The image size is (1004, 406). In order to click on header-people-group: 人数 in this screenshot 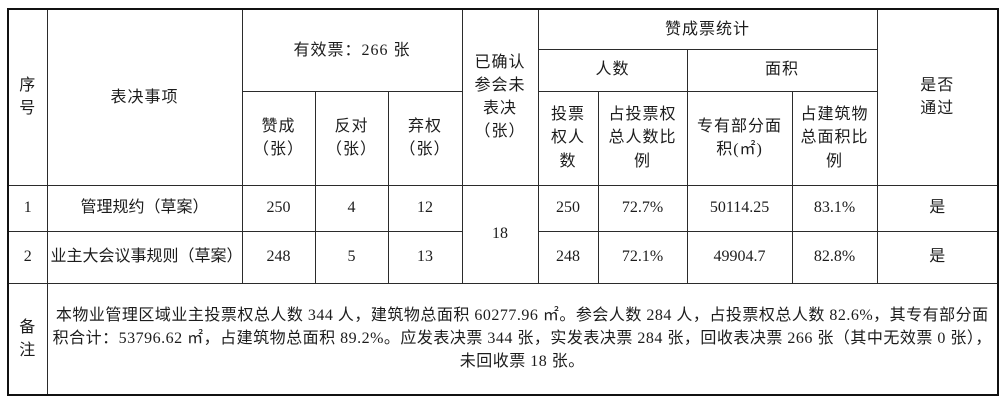, I will do `click(612, 70)`.